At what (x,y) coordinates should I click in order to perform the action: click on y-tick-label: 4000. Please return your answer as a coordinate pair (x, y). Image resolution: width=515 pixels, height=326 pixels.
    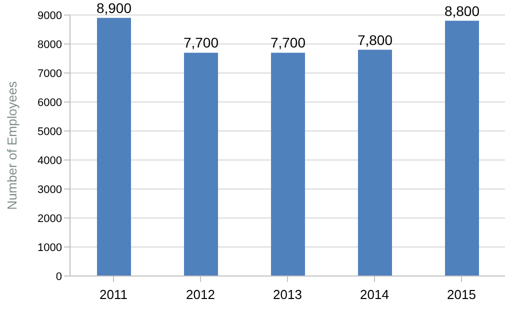
    Looking at the image, I should click on (50, 160).